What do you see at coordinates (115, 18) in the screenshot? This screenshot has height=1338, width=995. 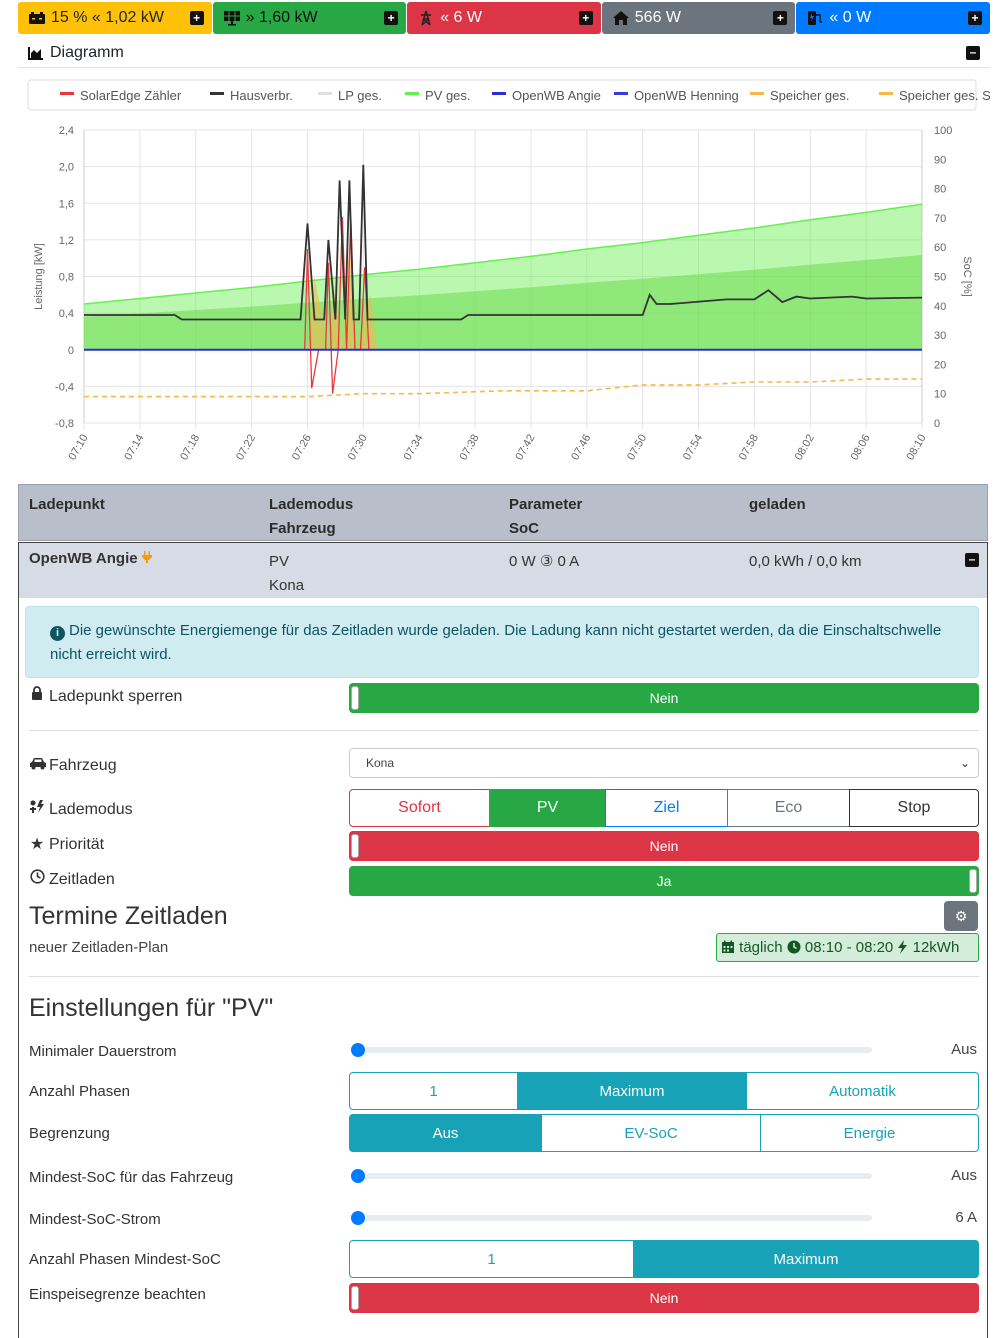 I see `battery-status: 15 % « 1,02 kW +` at bounding box center [115, 18].